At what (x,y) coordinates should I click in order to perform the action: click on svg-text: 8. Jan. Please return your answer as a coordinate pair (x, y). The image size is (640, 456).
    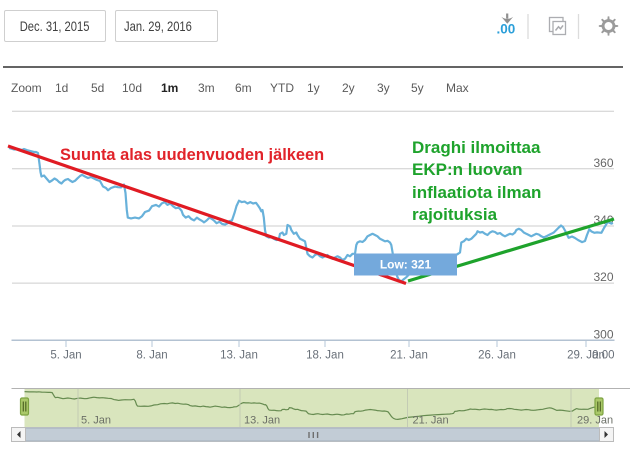
    Looking at the image, I should click on (151, 355).